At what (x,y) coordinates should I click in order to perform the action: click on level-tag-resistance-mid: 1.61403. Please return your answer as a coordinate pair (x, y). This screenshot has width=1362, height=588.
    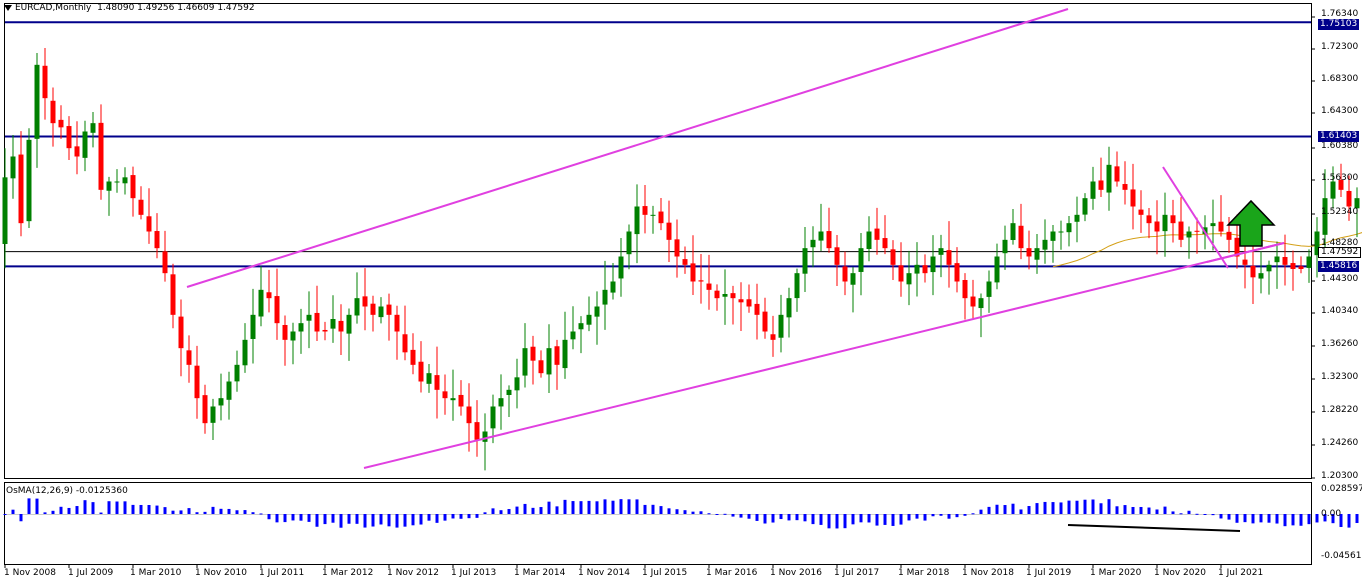
    Looking at the image, I should click on (1339, 136).